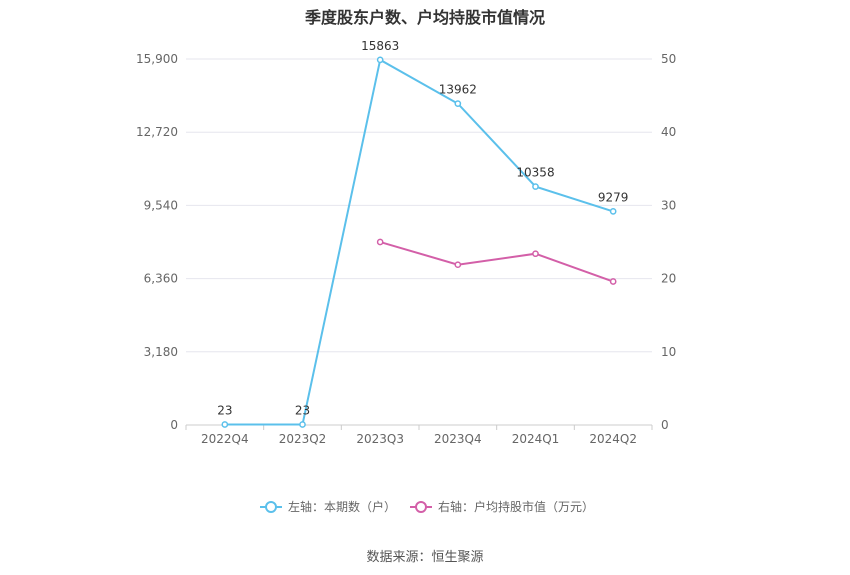 The width and height of the screenshot is (850, 575). I want to click on data-source: 数据来源：恒生聚源, so click(425, 557).